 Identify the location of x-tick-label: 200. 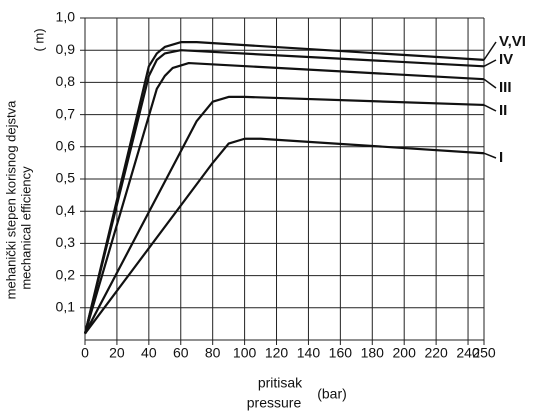
(405, 353).